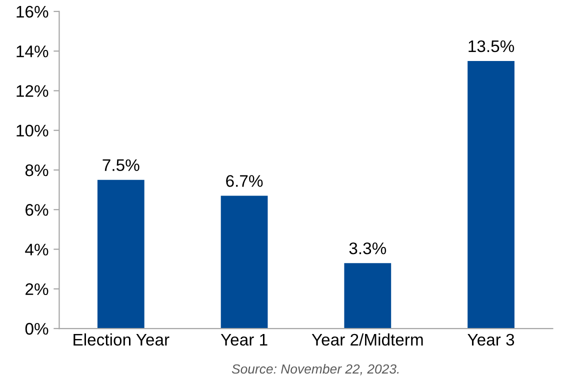 Image resolution: width=564 pixels, height=382 pixels. What do you see at coordinates (32, 130) in the screenshot?
I see `y-tick-label: 10%` at bounding box center [32, 130].